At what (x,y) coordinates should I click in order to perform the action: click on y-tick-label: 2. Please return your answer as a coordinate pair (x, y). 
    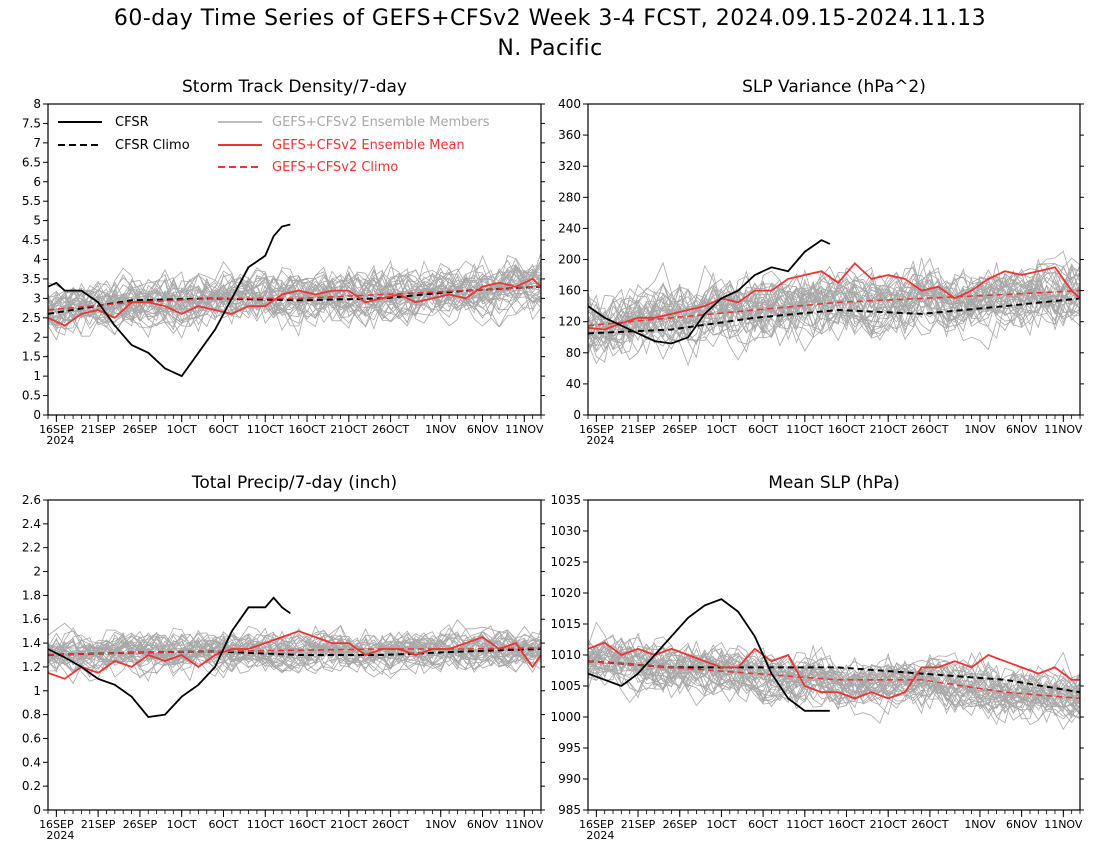
    Looking at the image, I should click on (37, 572).